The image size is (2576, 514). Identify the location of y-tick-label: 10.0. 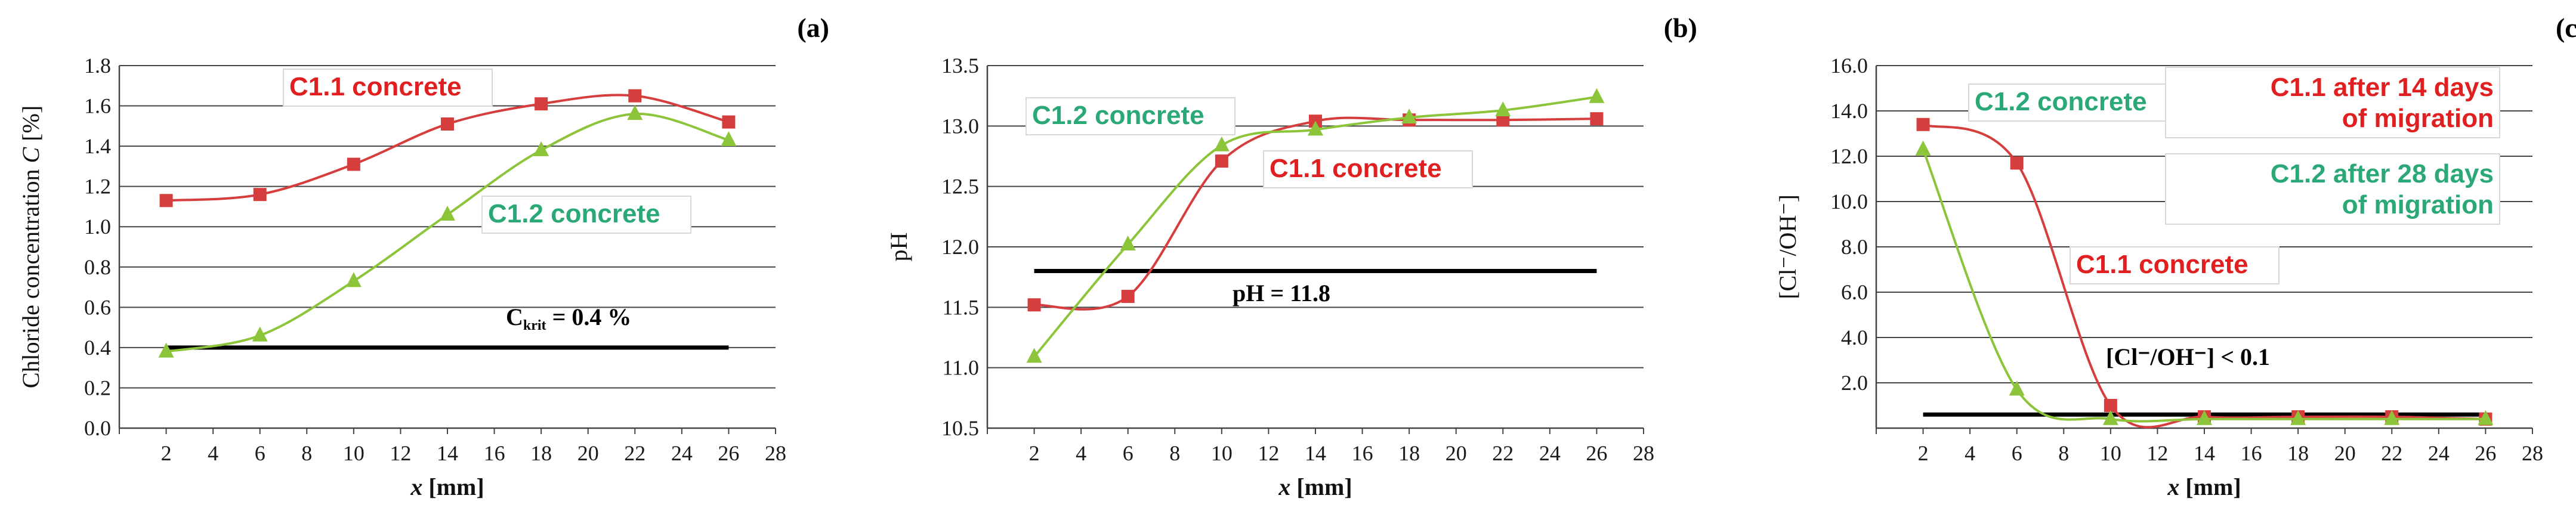
(1849, 201).